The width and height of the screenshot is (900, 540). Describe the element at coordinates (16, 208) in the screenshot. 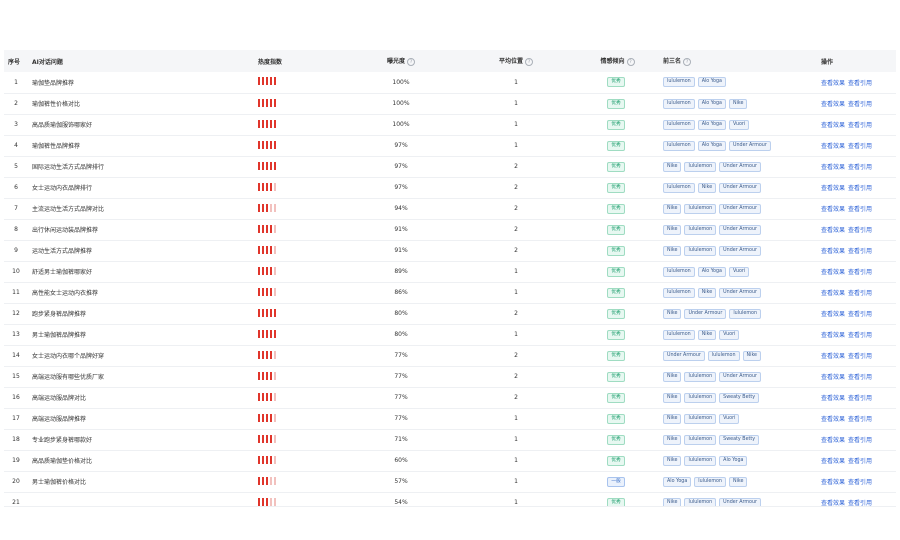

I see `row-index: 7` at that location.